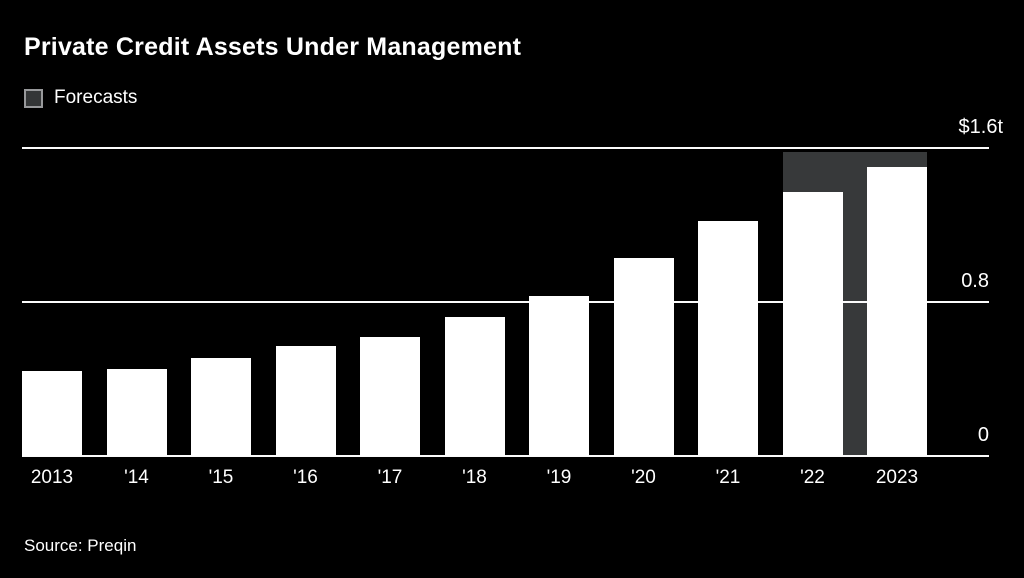  Describe the element at coordinates (390, 477) in the screenshot. I see `x-axis-tick-17: '17` at that location.